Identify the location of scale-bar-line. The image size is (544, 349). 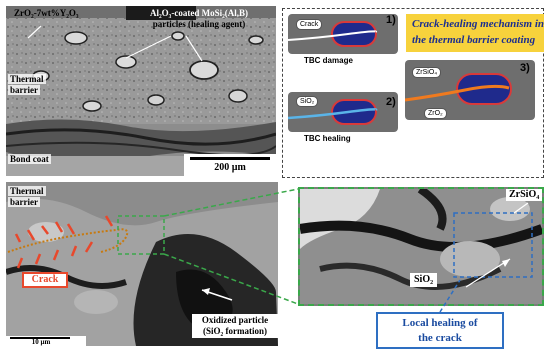
(230, 158).